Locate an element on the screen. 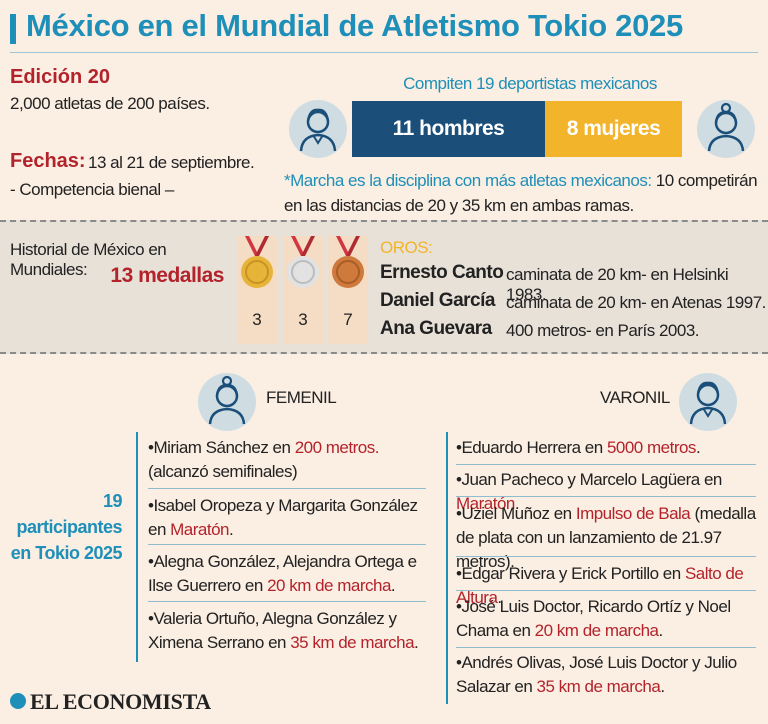 The width and height of the screenshot is (768, 724). entry-event: 5000 metros is located at coordinates (651, 447).